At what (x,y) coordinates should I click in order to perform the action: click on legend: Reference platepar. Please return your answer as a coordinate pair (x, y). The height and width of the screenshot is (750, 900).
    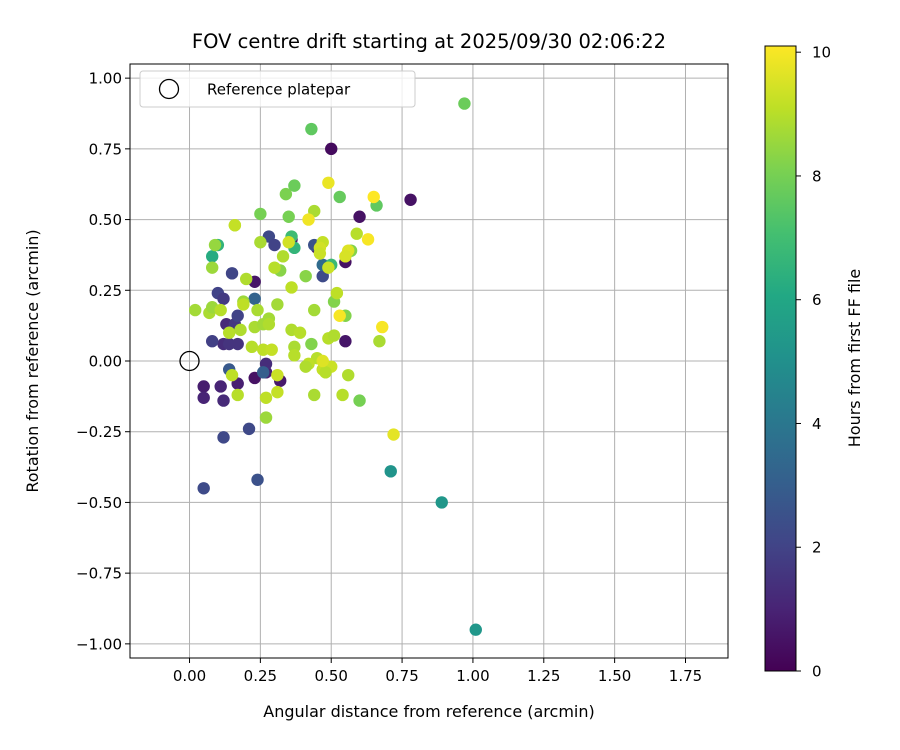
    Looking at the image, I should click on (277, 89).